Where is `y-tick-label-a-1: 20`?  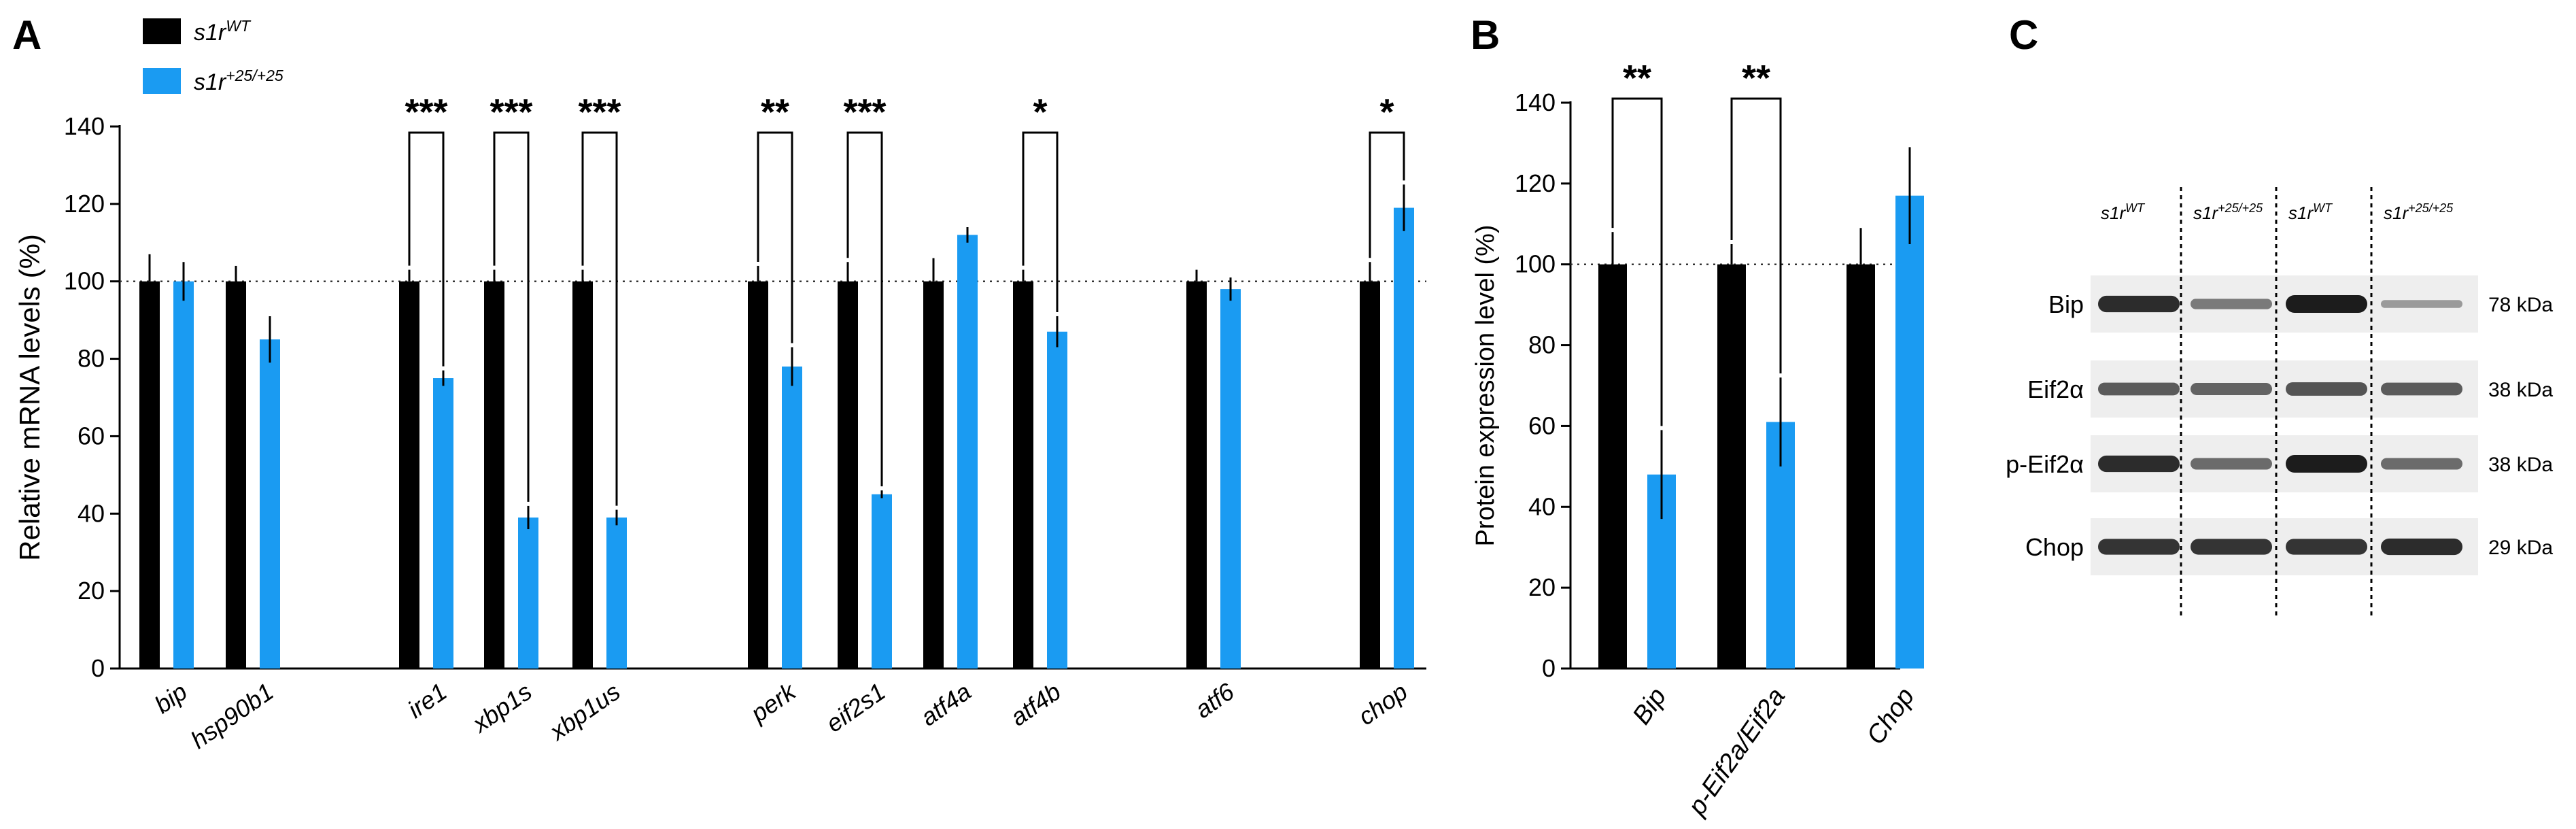 y-tick-label-a-1: 20 is located at coordinates (91, 591).